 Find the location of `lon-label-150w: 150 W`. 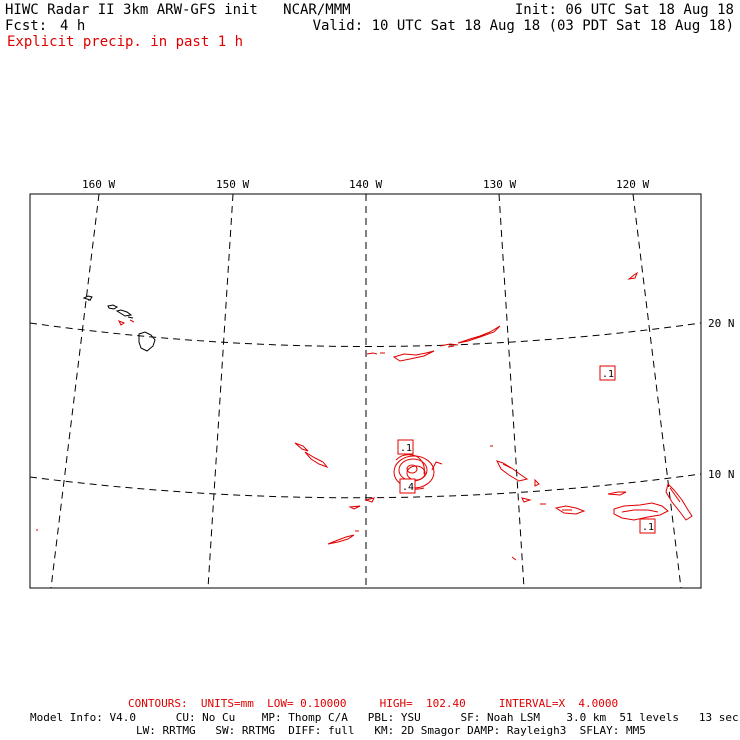

lon-label-150w: 150 W is located at coordinates (232, 184).